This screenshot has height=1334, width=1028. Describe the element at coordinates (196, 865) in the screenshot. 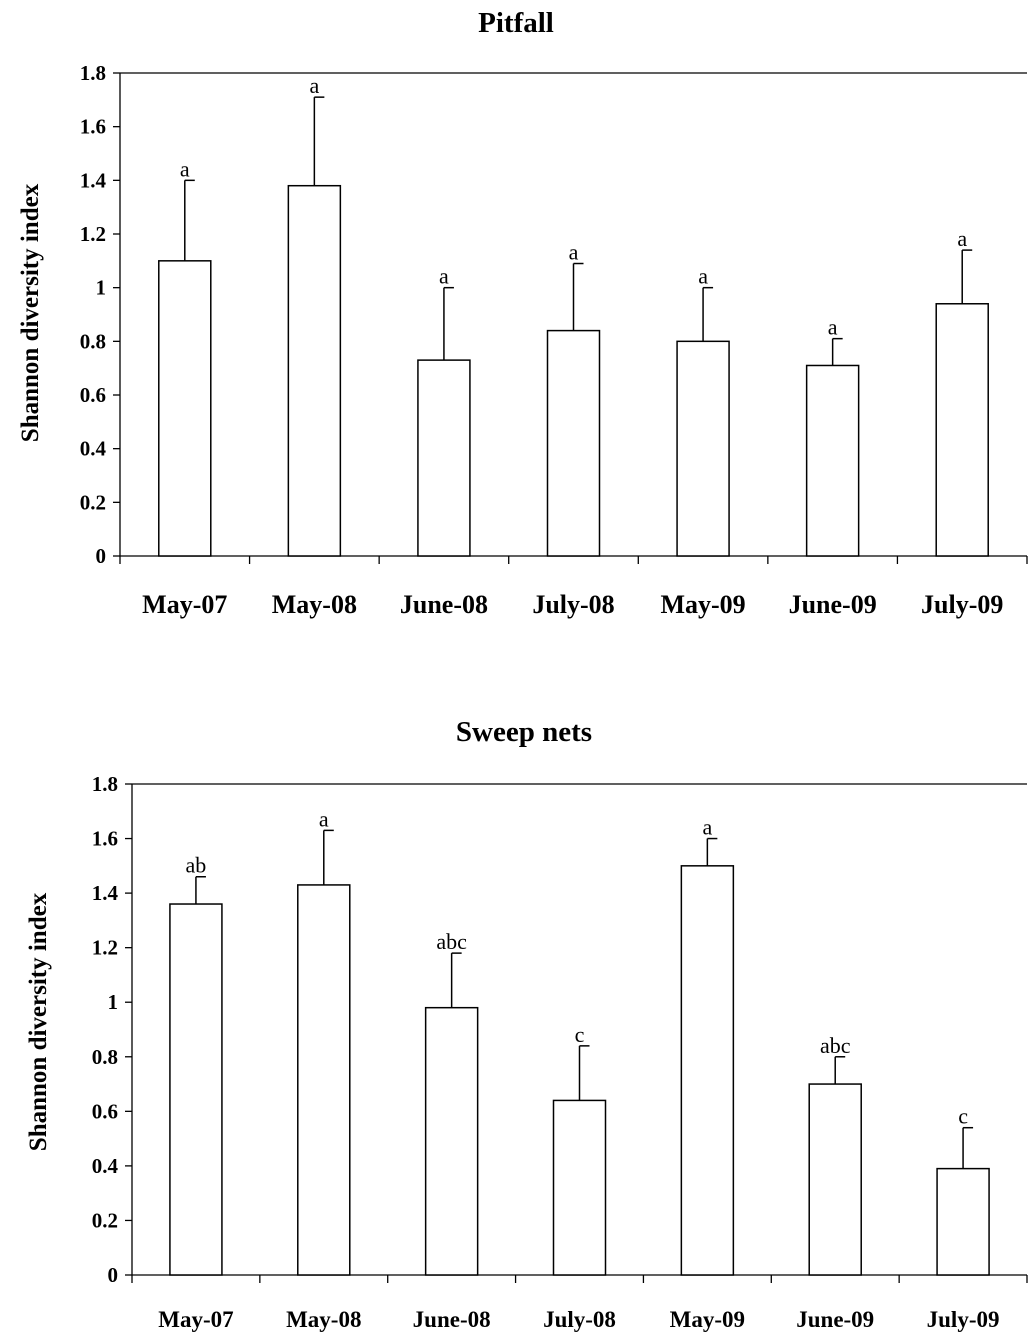

I see `significance-label: ab` at that location.